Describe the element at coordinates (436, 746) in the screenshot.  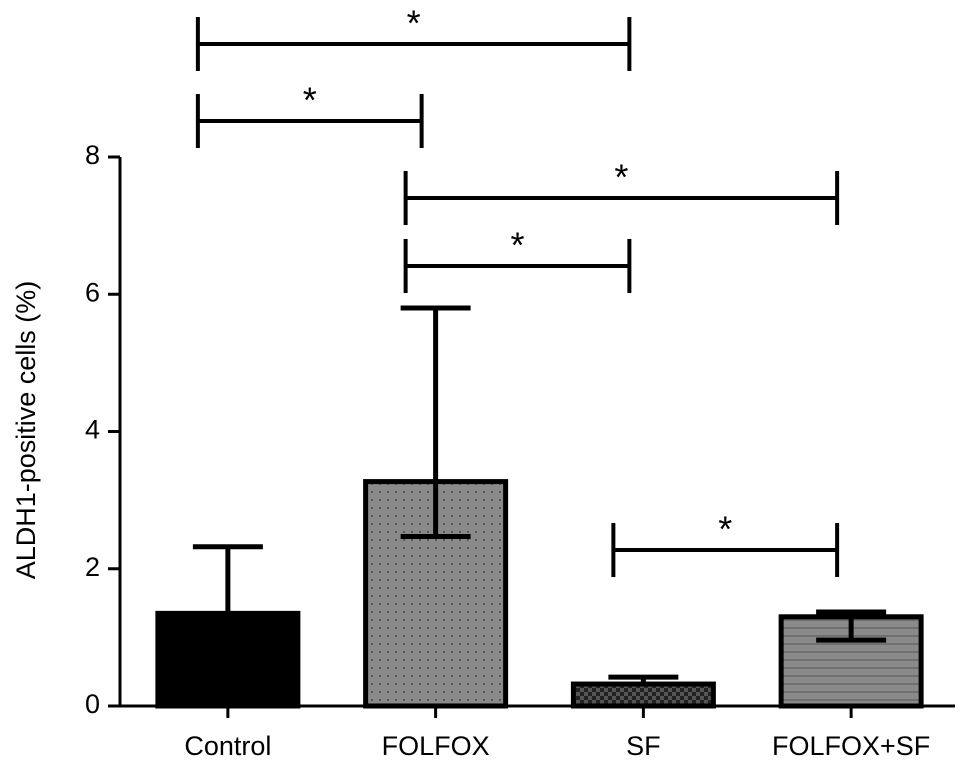
I see `x-tick-label: FOLFOX` at that location.